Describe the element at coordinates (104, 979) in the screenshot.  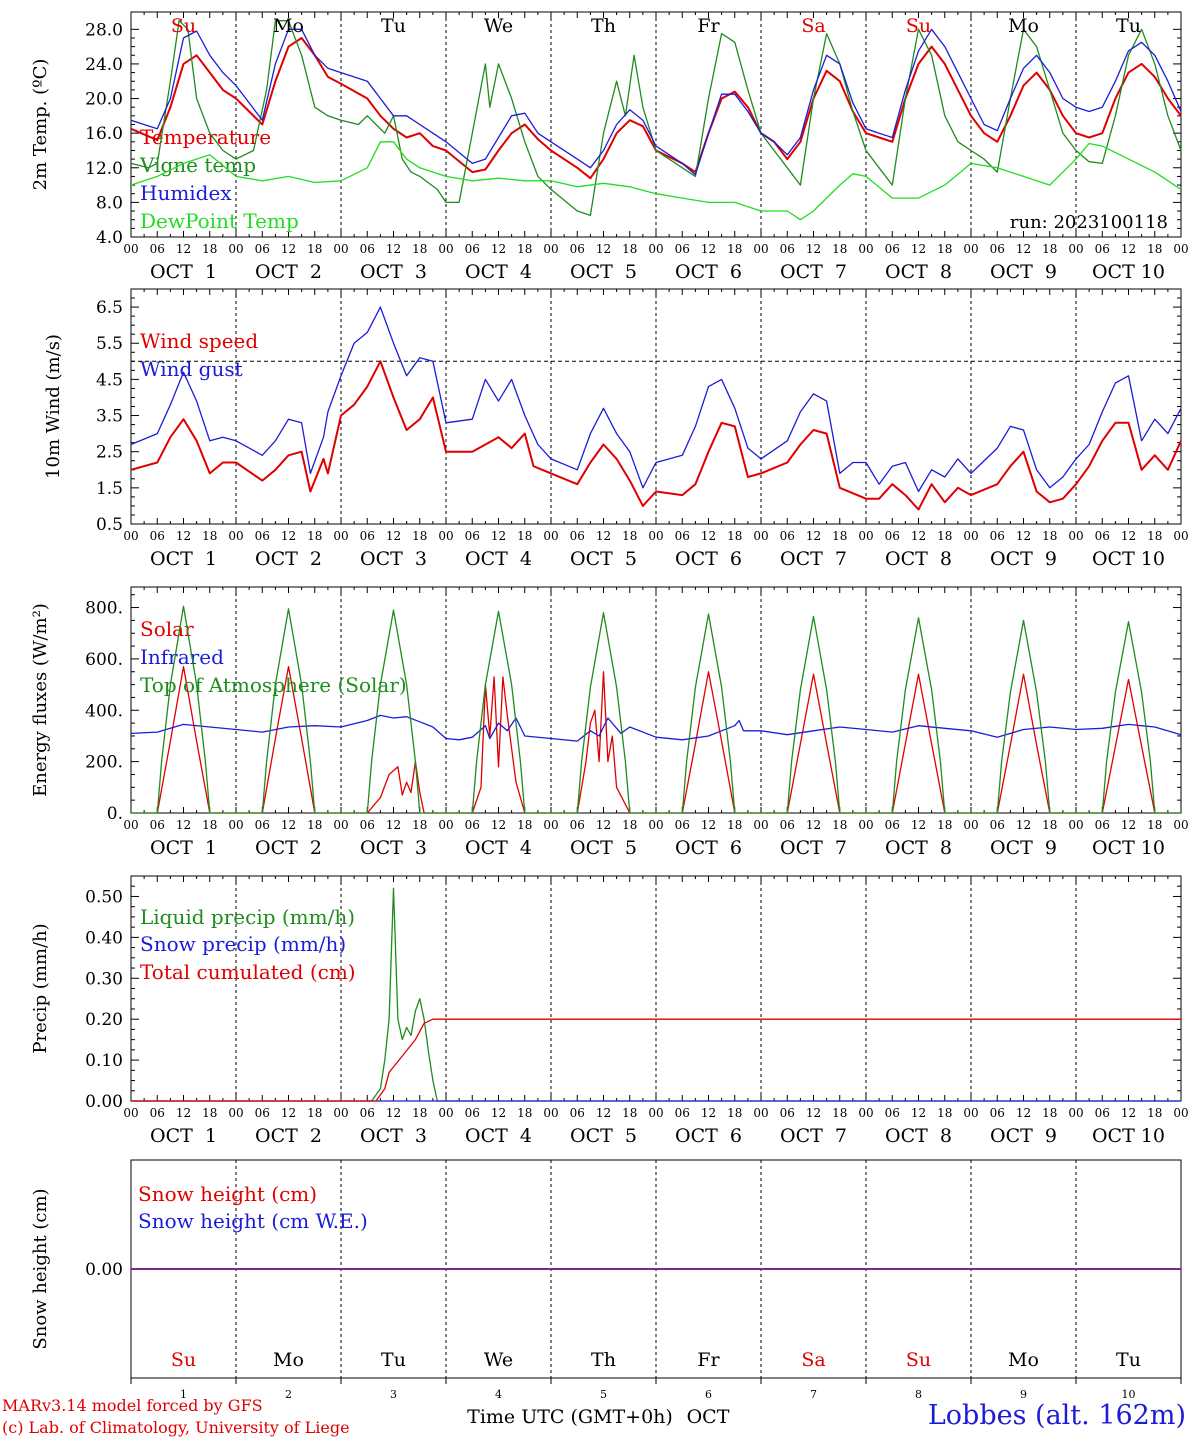
I see `y-tick-label: 0.30` at that location.